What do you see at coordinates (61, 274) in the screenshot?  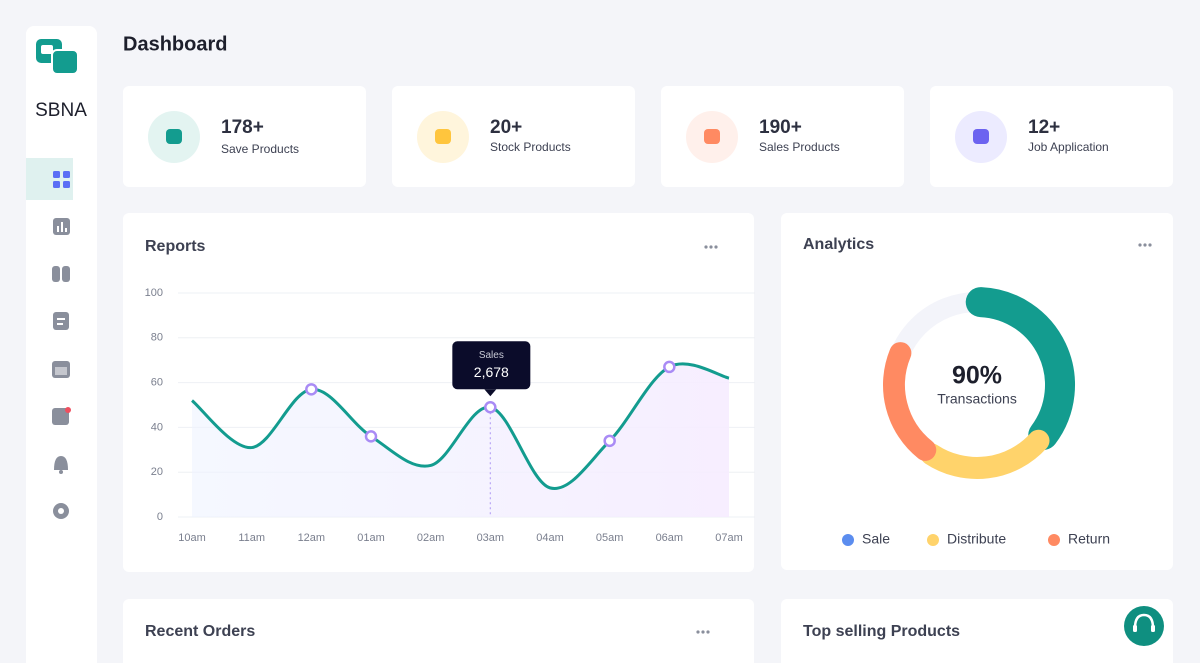 I see `nav-products` at bounding box center [61, 274].